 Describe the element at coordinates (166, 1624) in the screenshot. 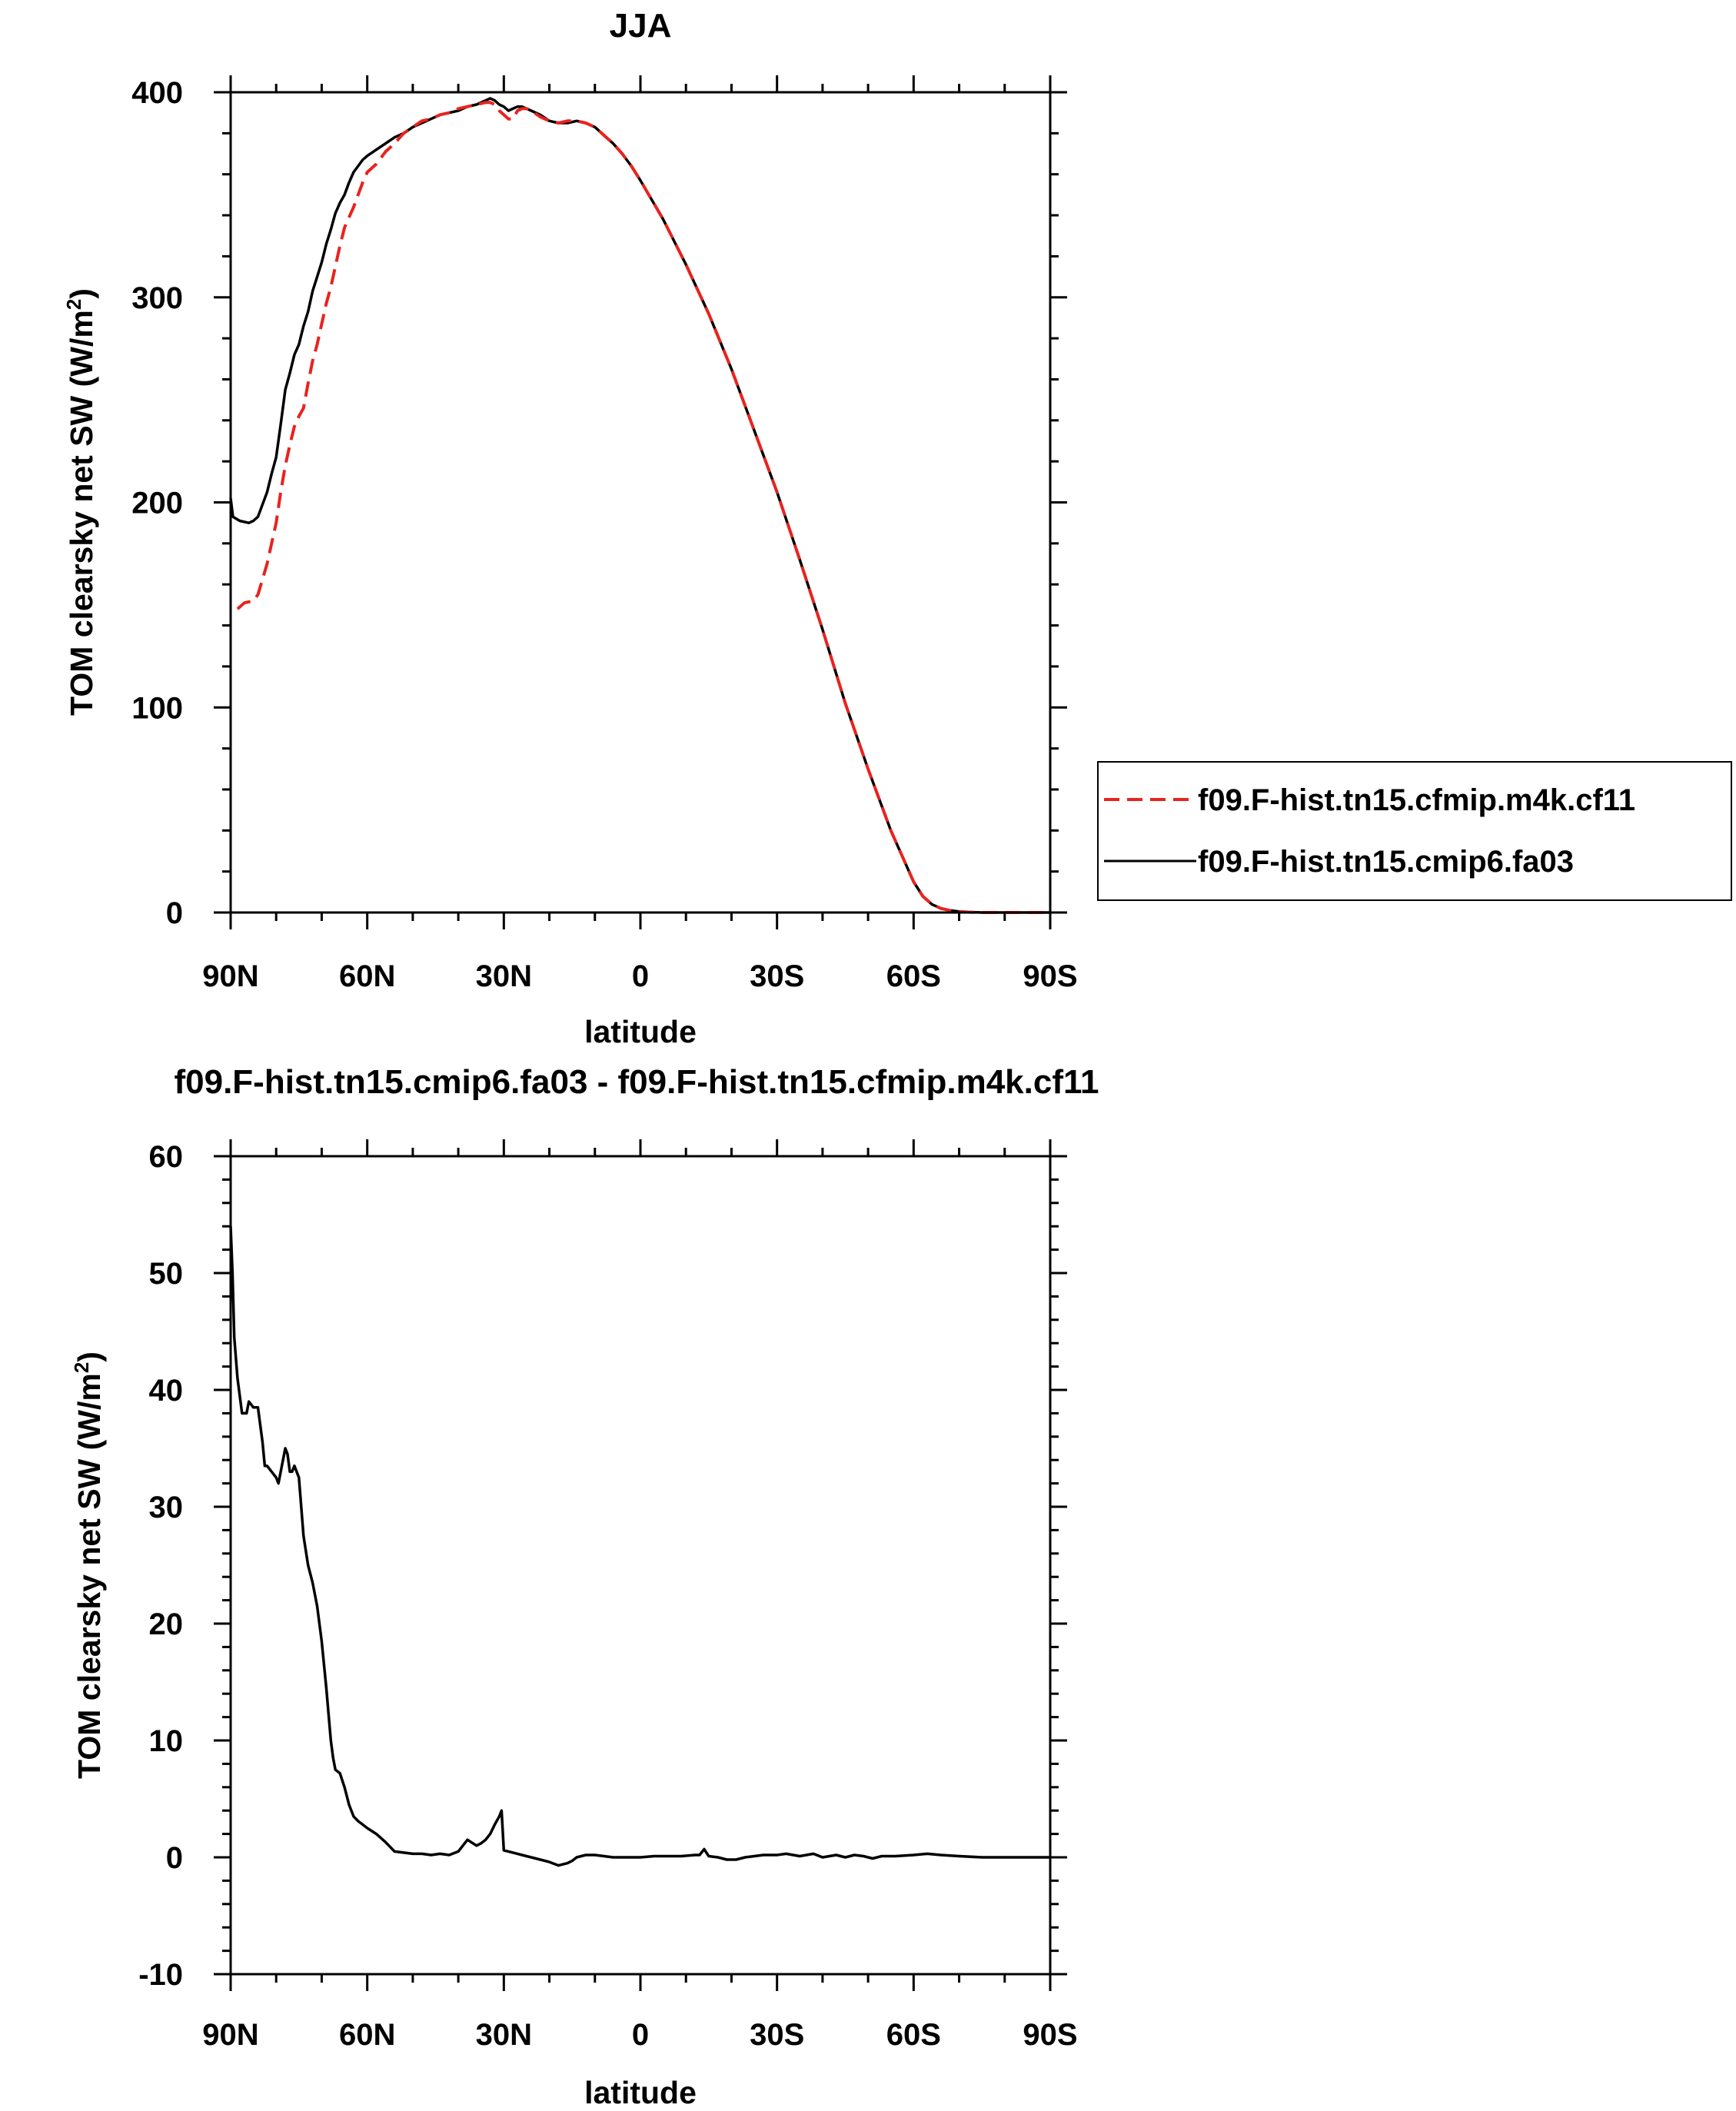

I see `y-tick-label: 20` at that location.